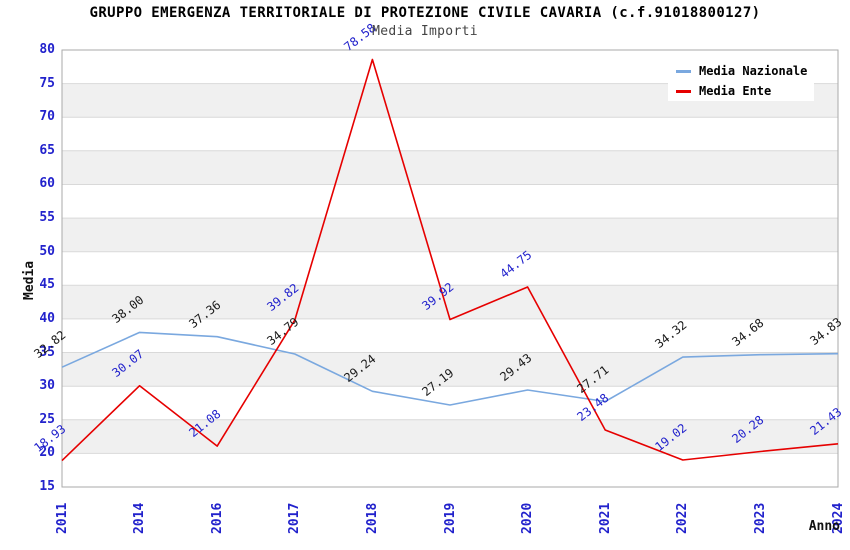 Image resolution: width=850 pixels, height=550 pixels. Describe the element at coordinates (753, 71) in the screenshot. I see `legend-label-media-nazionale: Media Nazionale` at that location.